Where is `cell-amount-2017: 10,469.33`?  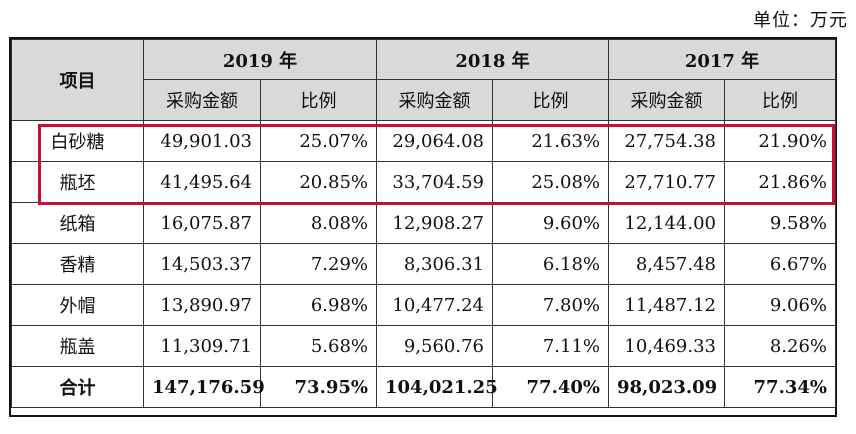 cell-amount-2017: 10,469.33 is located at coordinates (666, 346).